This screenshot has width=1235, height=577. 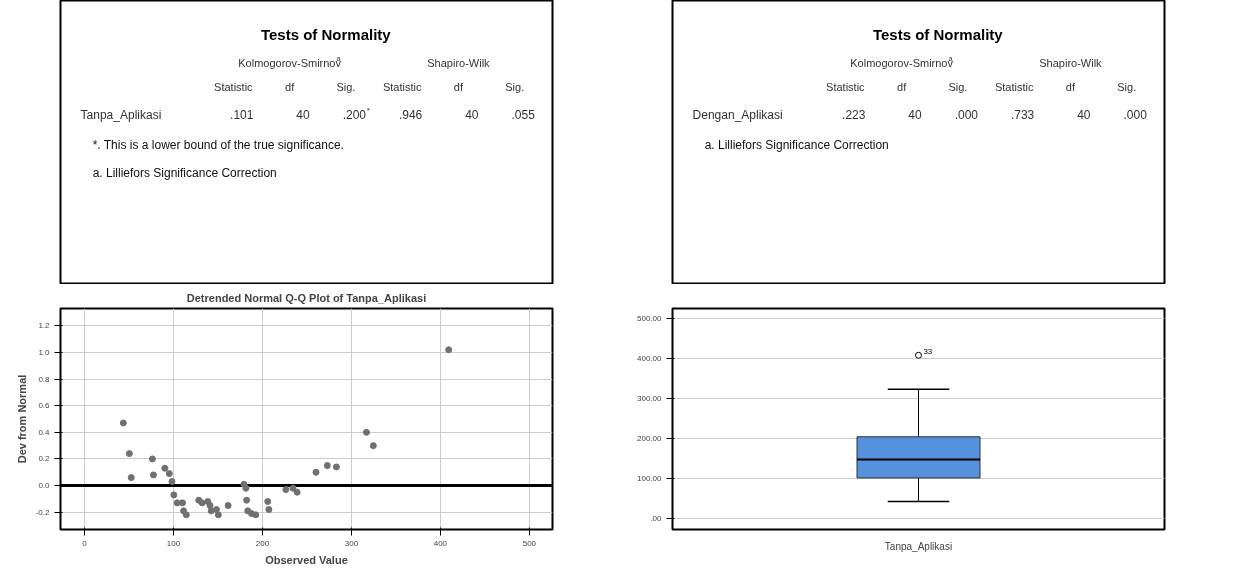 I want to click on text: .101, so click(x=242, y=115).